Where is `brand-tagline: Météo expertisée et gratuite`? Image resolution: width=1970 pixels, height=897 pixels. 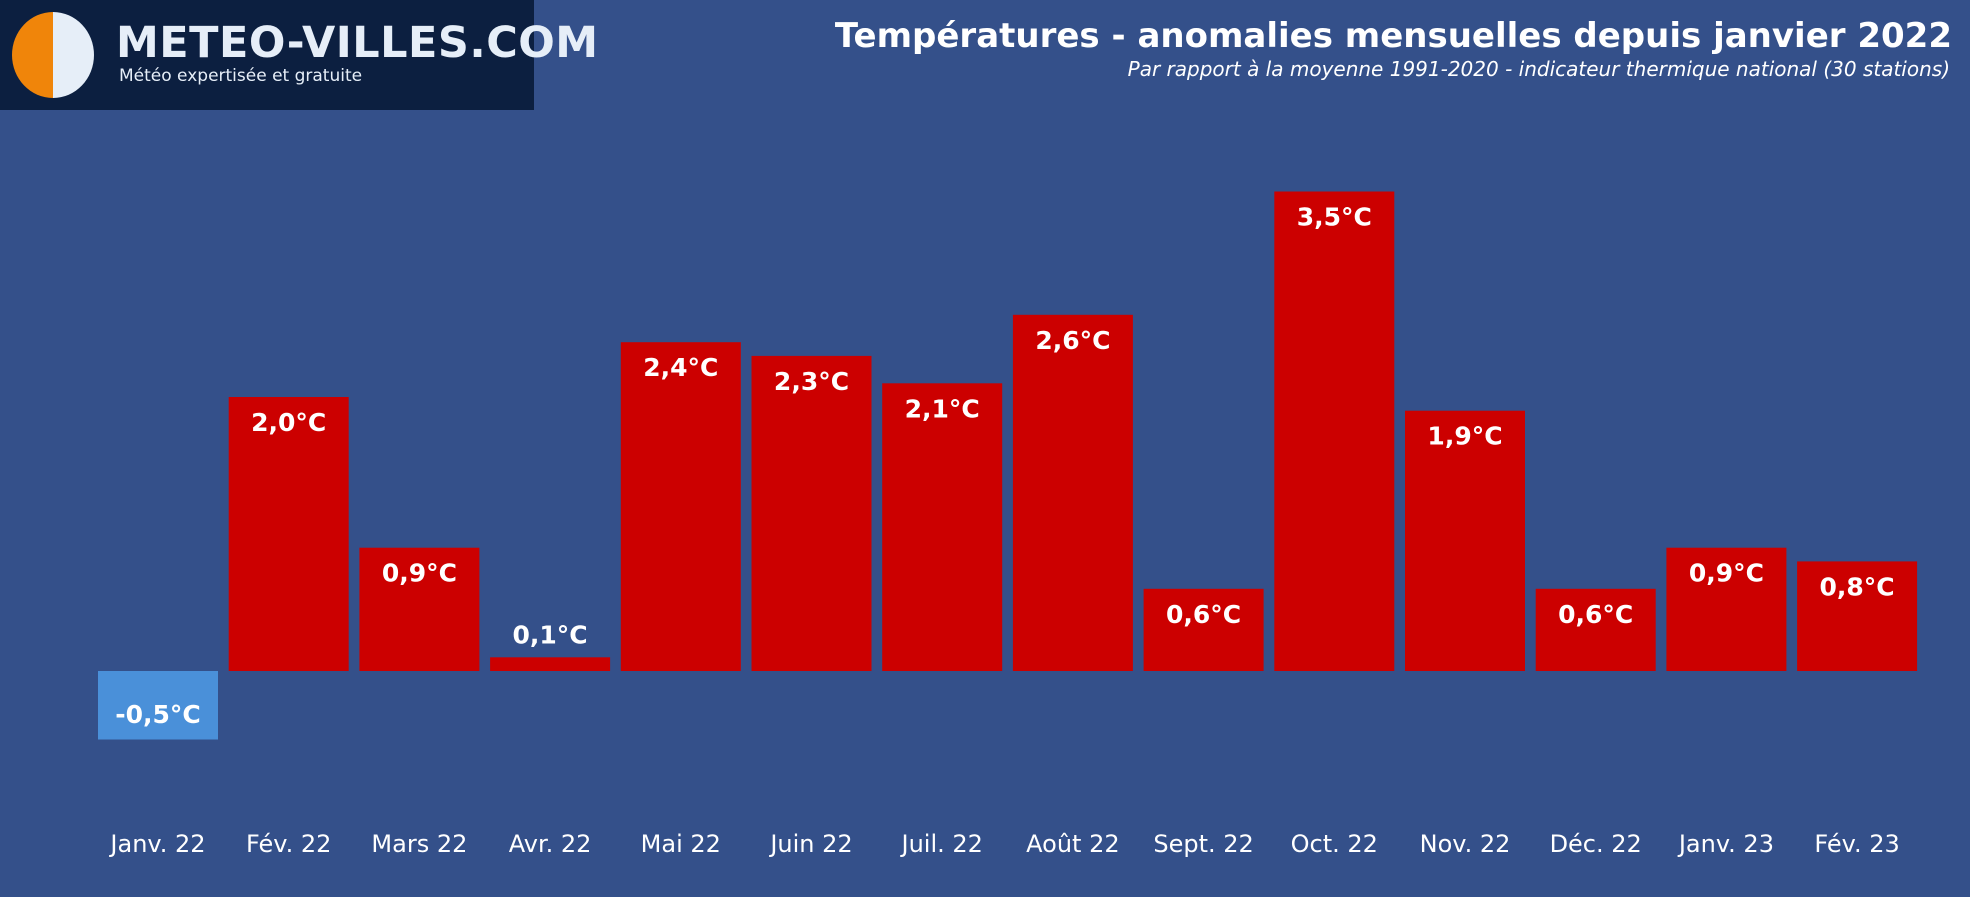 brand-tagline: Météo expertisée et gratuite is located at coordinates (241, 76).